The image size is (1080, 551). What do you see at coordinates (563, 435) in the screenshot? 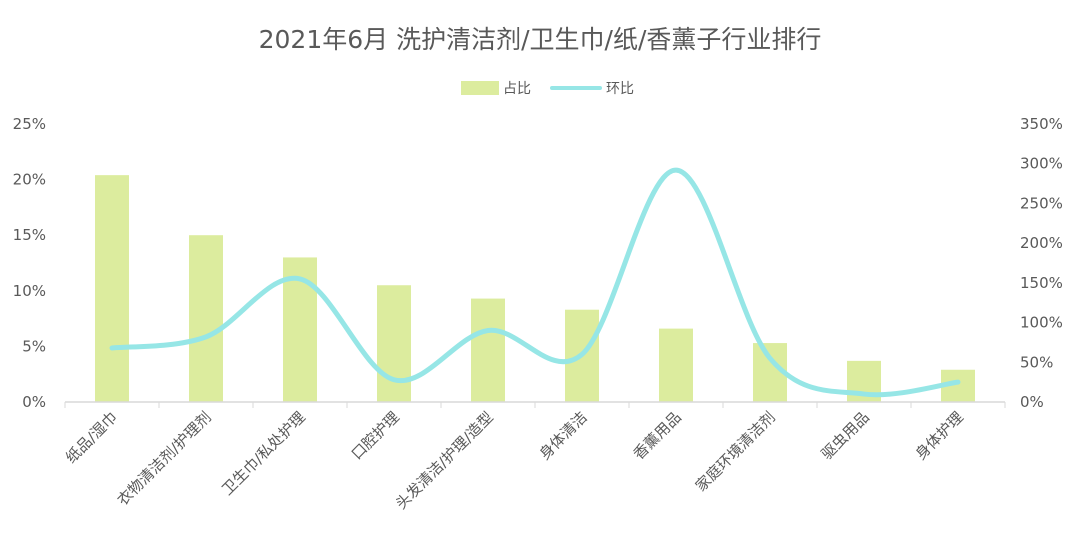
I see `x-tick-label: 身体清洁` at bounding box center [563, 435].